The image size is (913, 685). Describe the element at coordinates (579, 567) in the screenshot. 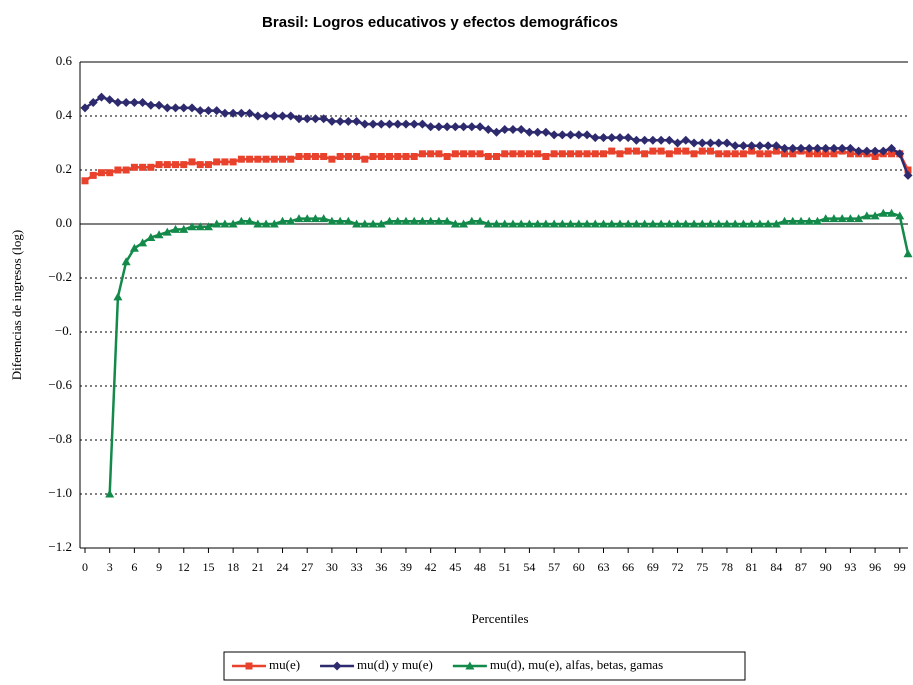

I see `x-tick-label: 60` at that location.